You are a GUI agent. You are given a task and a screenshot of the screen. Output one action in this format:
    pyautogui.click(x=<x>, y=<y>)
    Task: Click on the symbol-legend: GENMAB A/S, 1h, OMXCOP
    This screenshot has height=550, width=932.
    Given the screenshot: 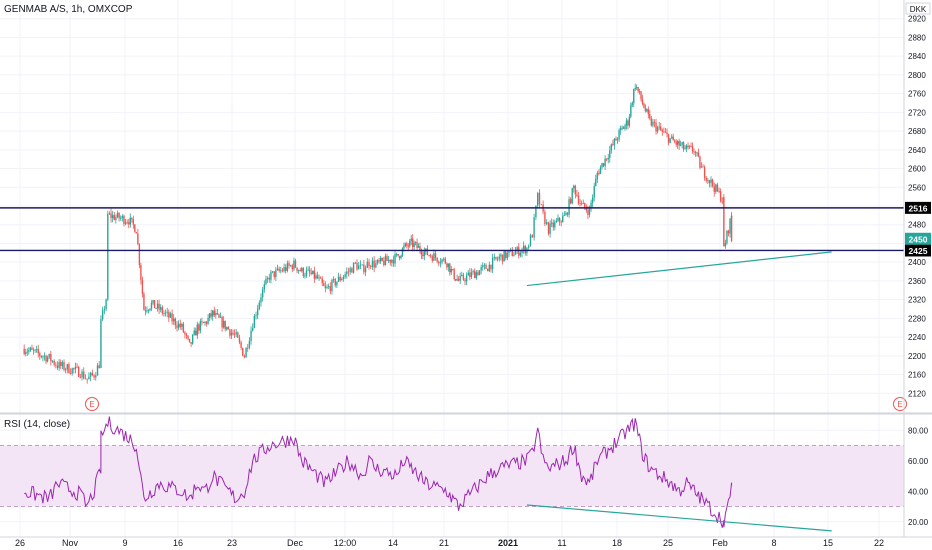 What is the action you would take?
    pyautogui.click(x=68, y=9)
    